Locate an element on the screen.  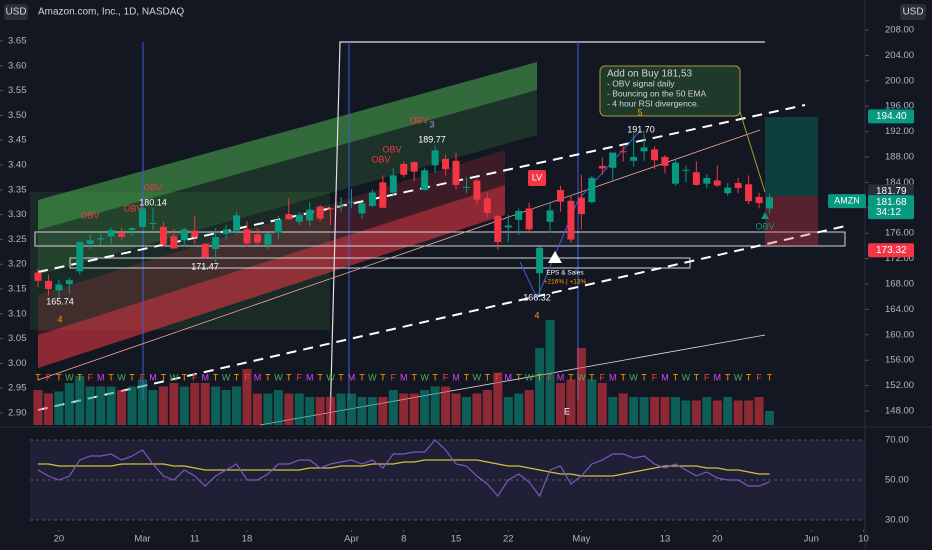
range-box is located at coordinates (440, 239).